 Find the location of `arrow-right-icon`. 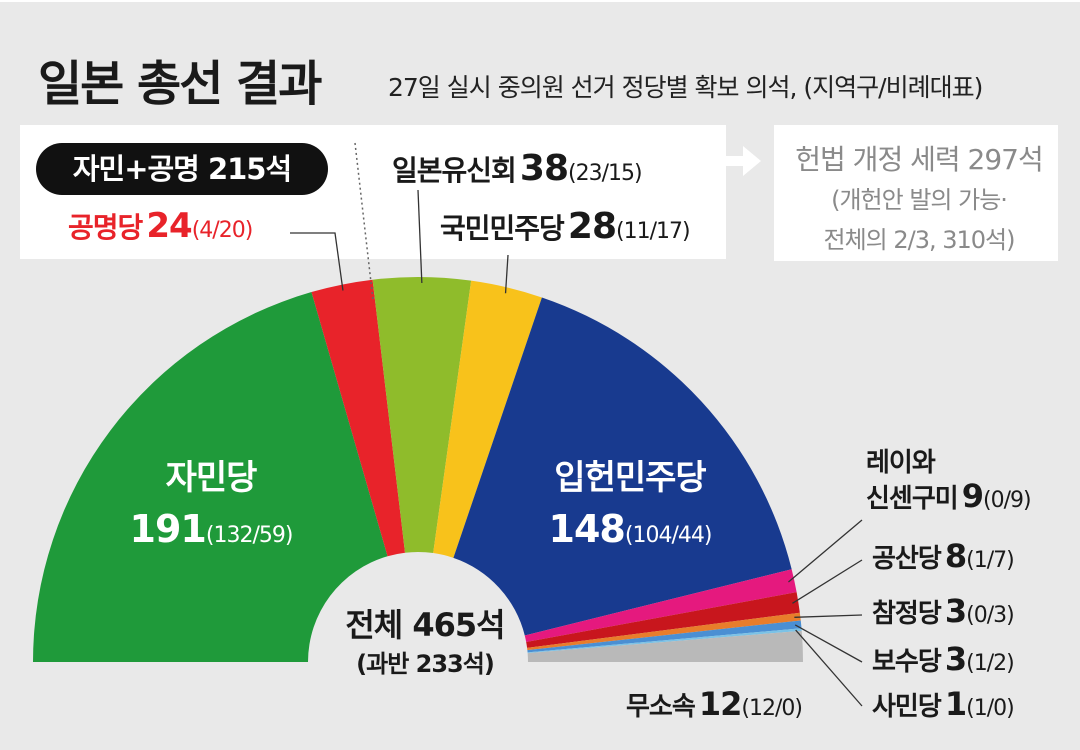

arrow-right-icon is located at coordinates (742, 161).